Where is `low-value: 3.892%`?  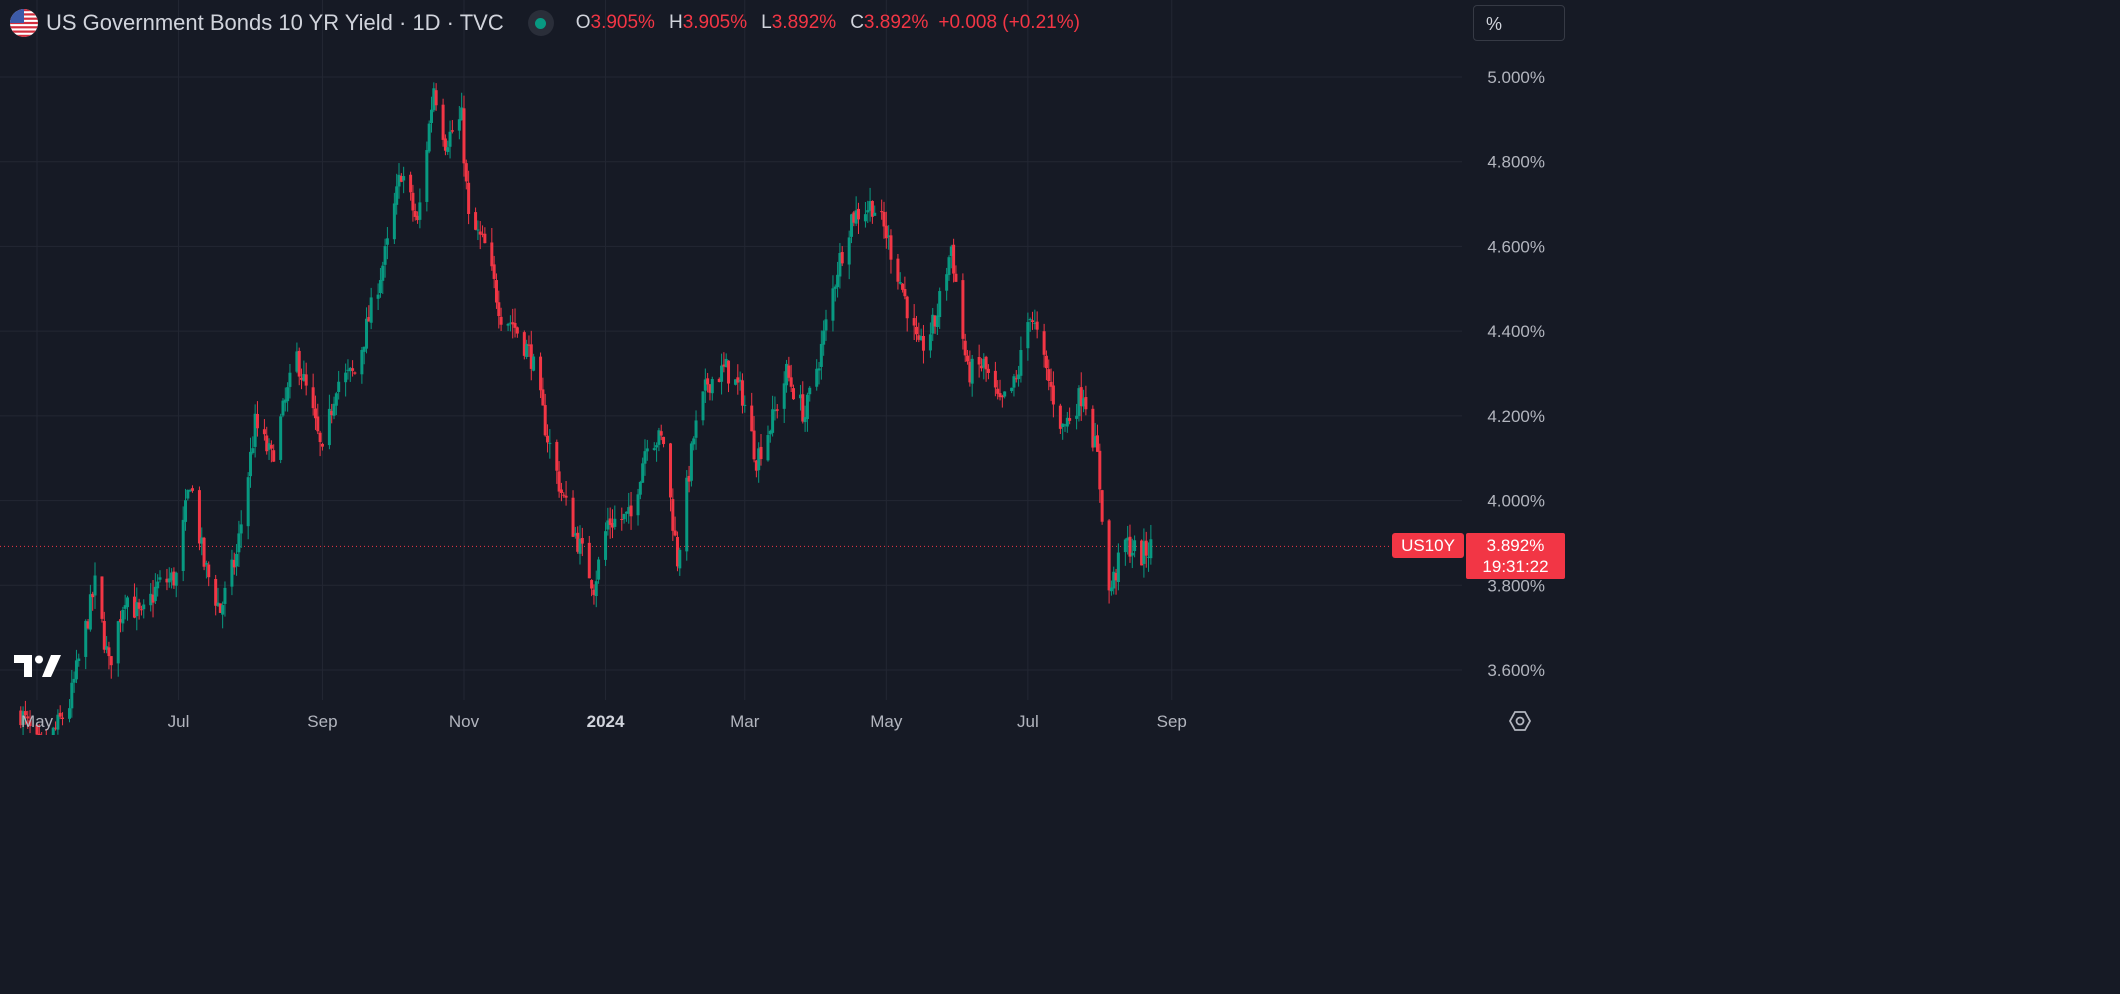
low-value: 3.892% is located at coordinates (804, 22).